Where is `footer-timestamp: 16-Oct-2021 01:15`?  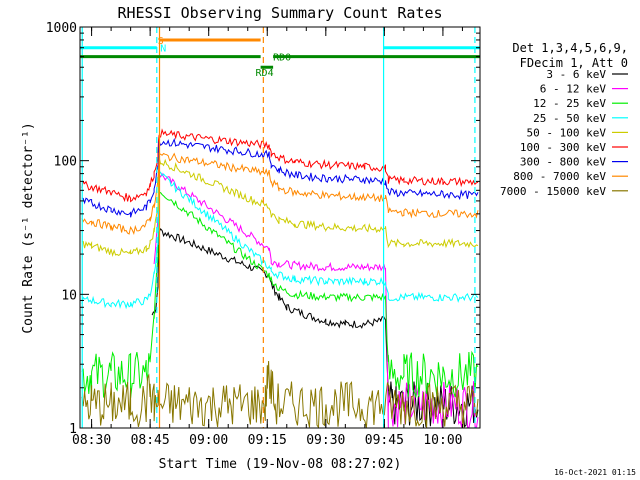 footer-timestamp: 16-Oct-2021 01:15 is located at coordinates (595, 472).